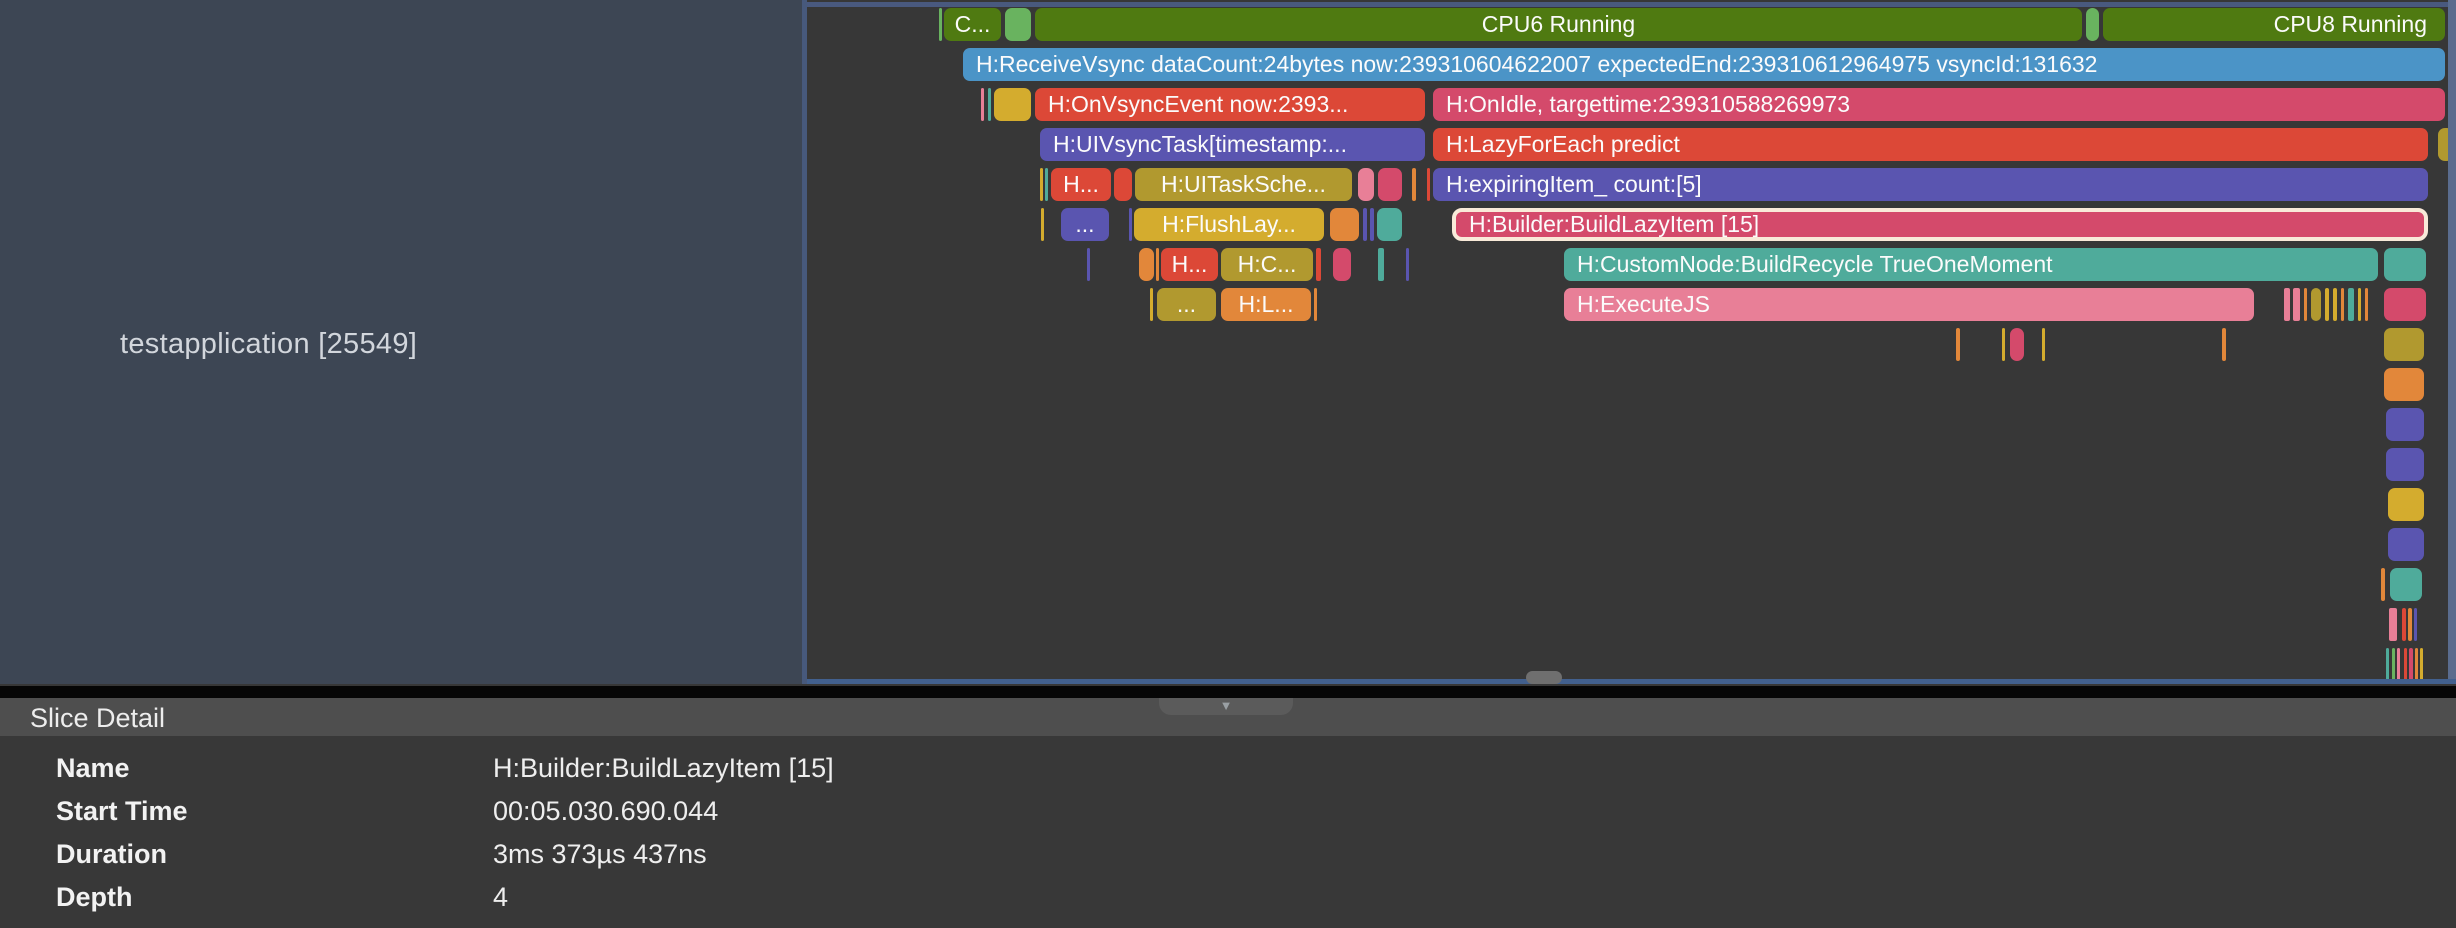 This screenshot has width=2456, height=928. I want to click on detail-row-duration: Duration 3ms 373µs 437ns, so click(1228, 854).